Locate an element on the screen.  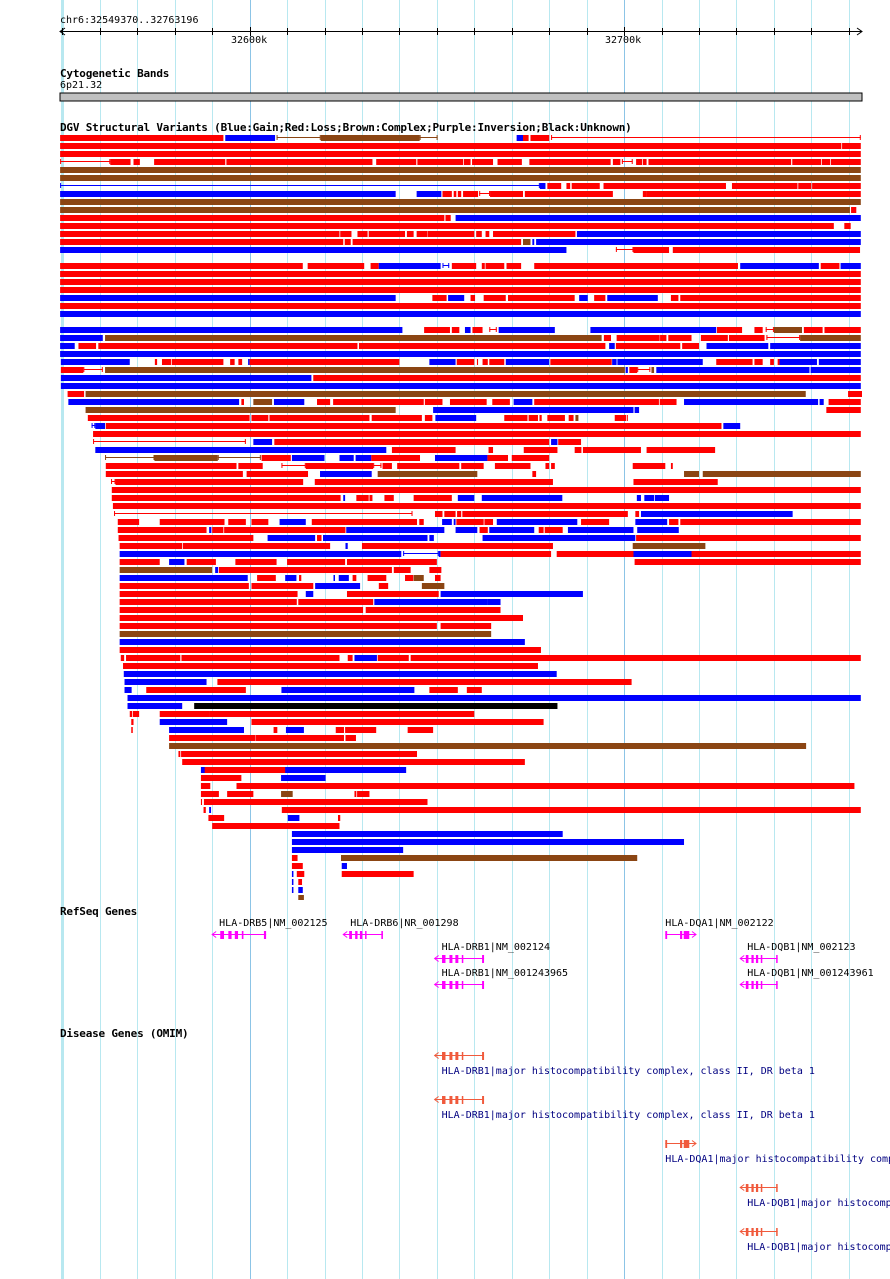
sv-unknown is located at coordinates (376, 706).